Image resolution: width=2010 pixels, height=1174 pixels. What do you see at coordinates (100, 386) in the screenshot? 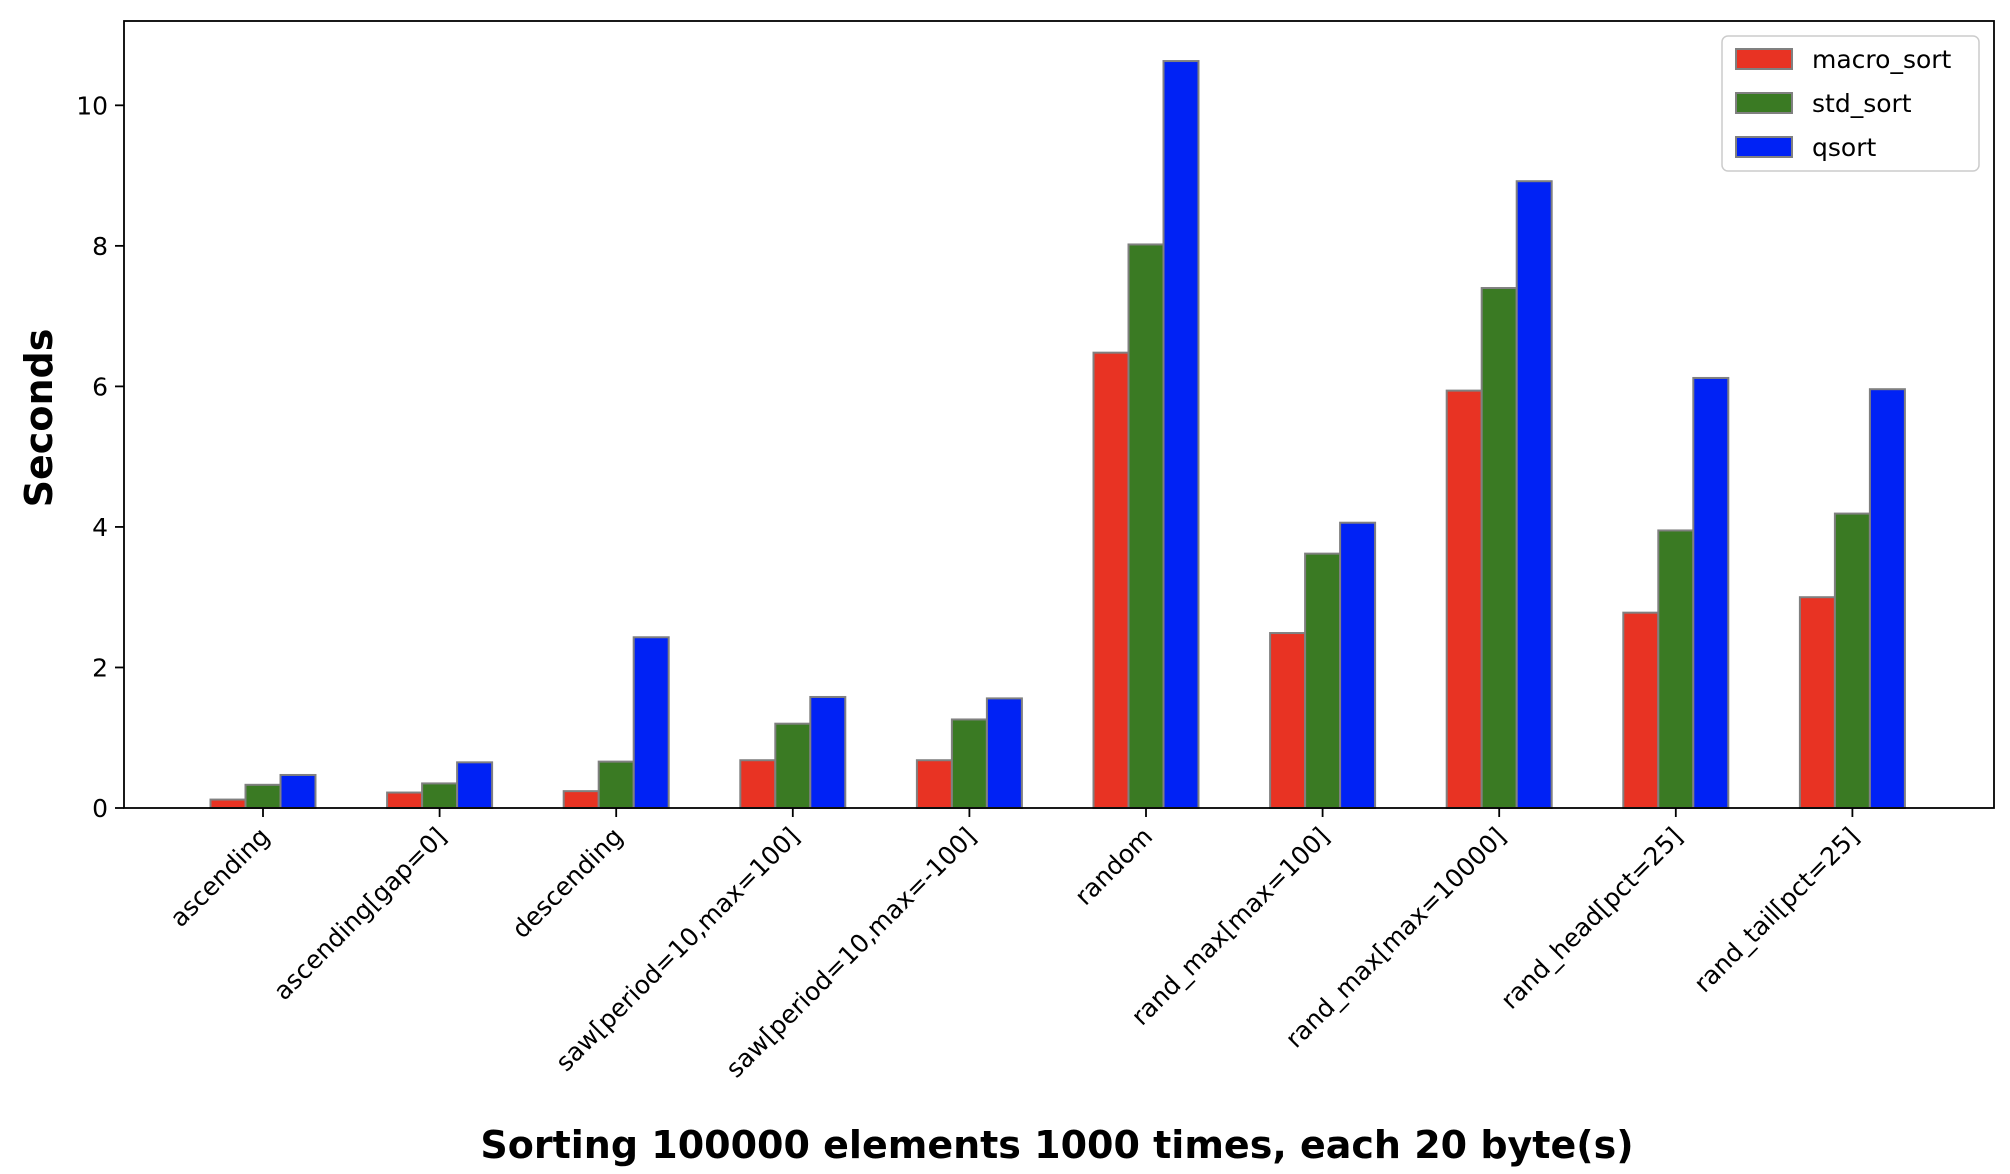
I see `y-tick-label-3: 6` at bounding box center [100, 386].